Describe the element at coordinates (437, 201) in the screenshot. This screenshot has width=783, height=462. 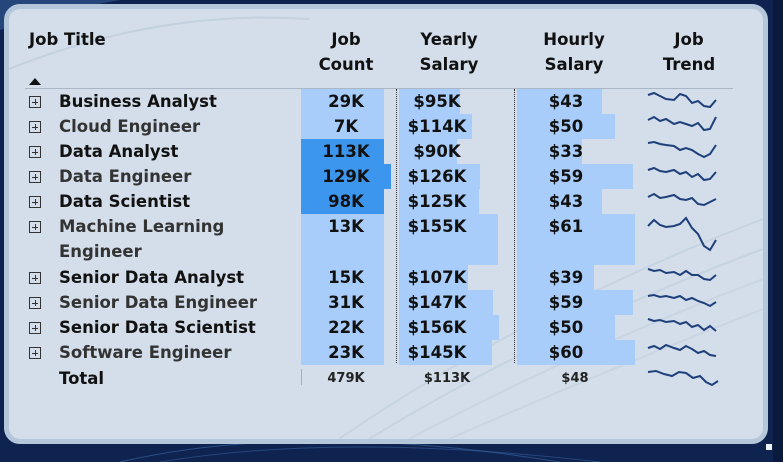
I see `yearly-salary-value: $125K` at that location.